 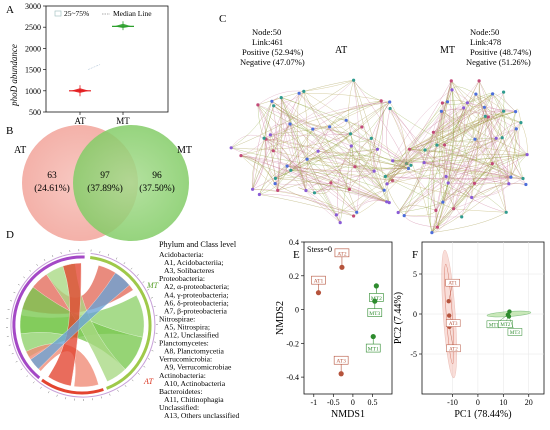 I want to click on venn-mt-only-pct: (37.50%), so click(x=157, y=188).